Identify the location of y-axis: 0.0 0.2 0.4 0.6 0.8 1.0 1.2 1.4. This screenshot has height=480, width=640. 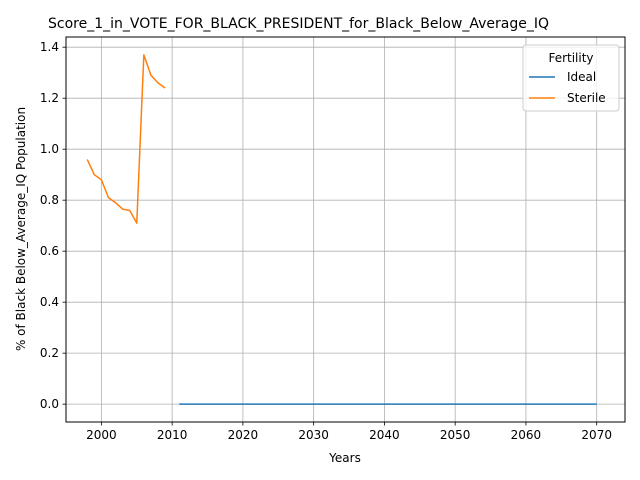
(53, 225).